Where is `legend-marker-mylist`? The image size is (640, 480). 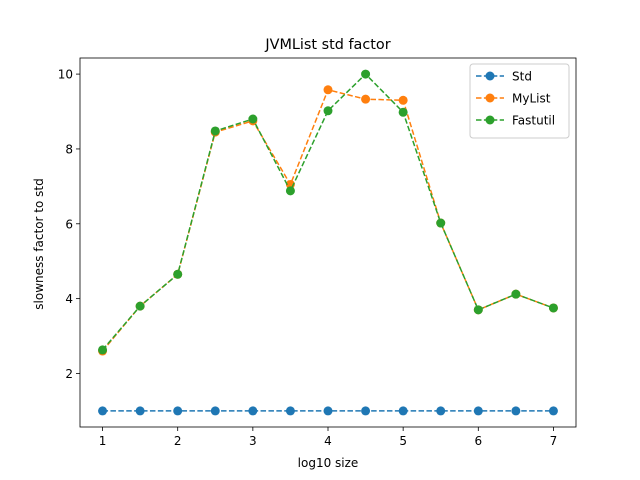 legend-marker-mylist is located at coordinates (490, 98).